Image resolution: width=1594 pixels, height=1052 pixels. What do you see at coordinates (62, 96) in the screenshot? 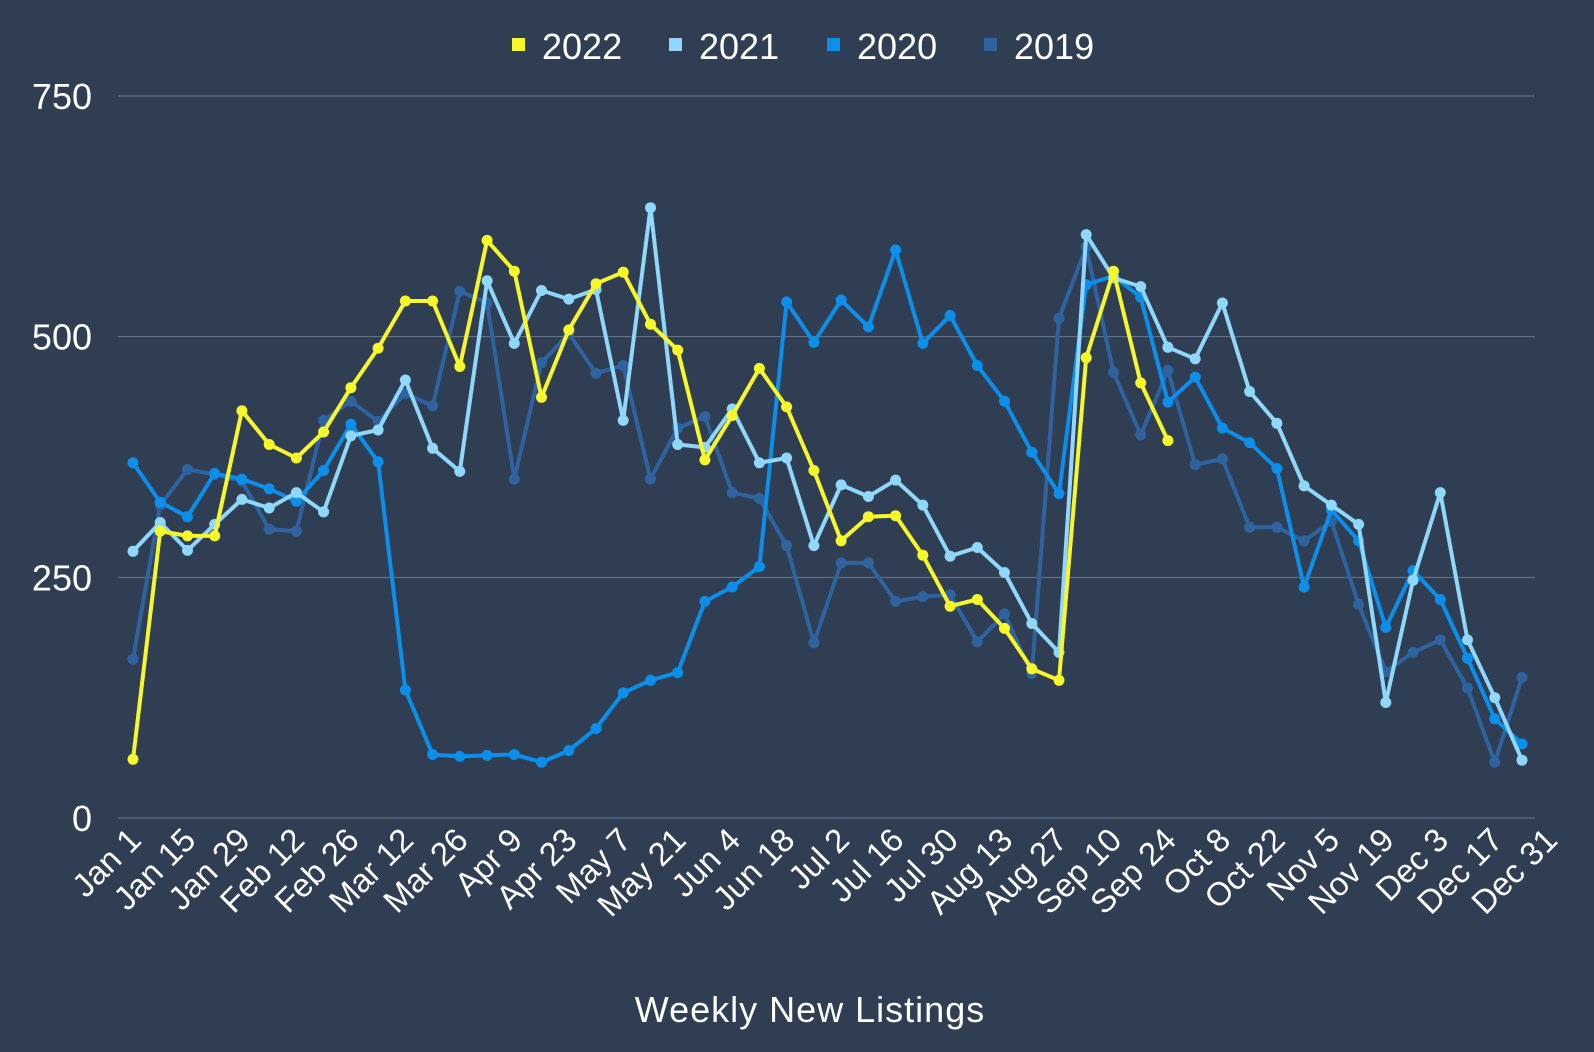
I see `y-tick-label: 750` at bounding box center [62, 96].